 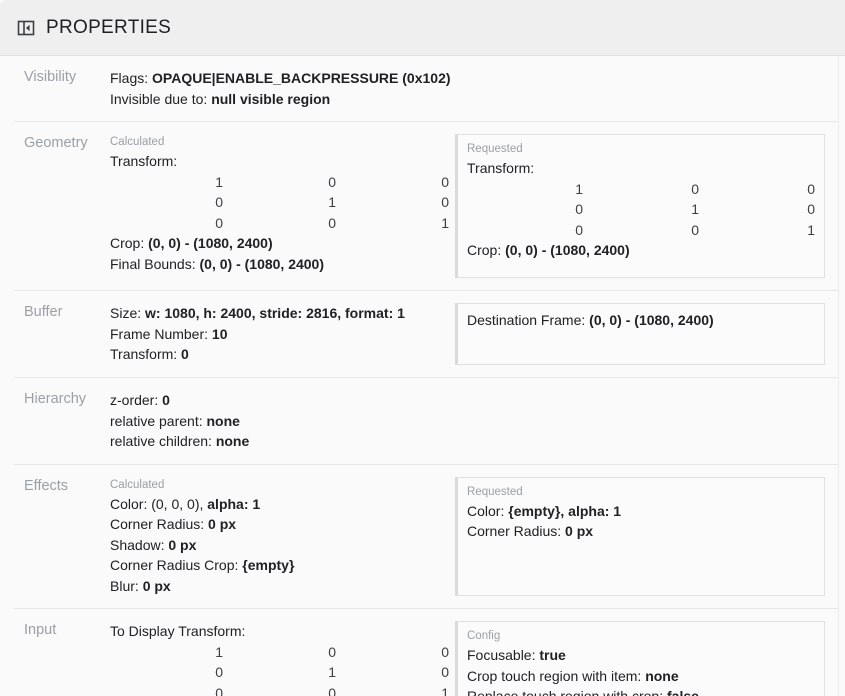 I want to click on section-label-effects: Effects, so click(x=46, y=485).